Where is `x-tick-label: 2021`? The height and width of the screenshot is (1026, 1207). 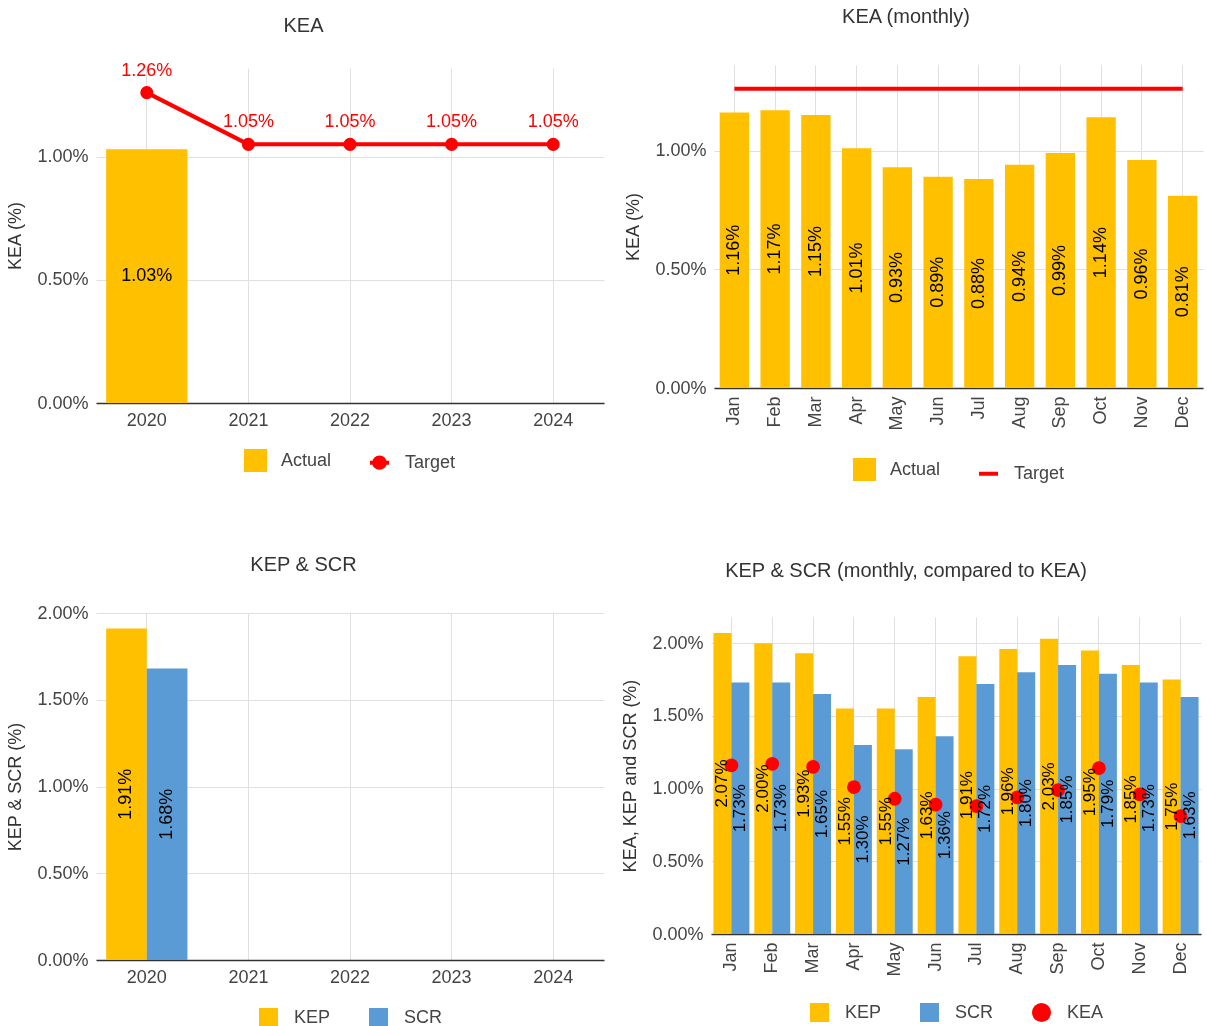
x-tick-label: 2021 is located at coordinates (248, 419).